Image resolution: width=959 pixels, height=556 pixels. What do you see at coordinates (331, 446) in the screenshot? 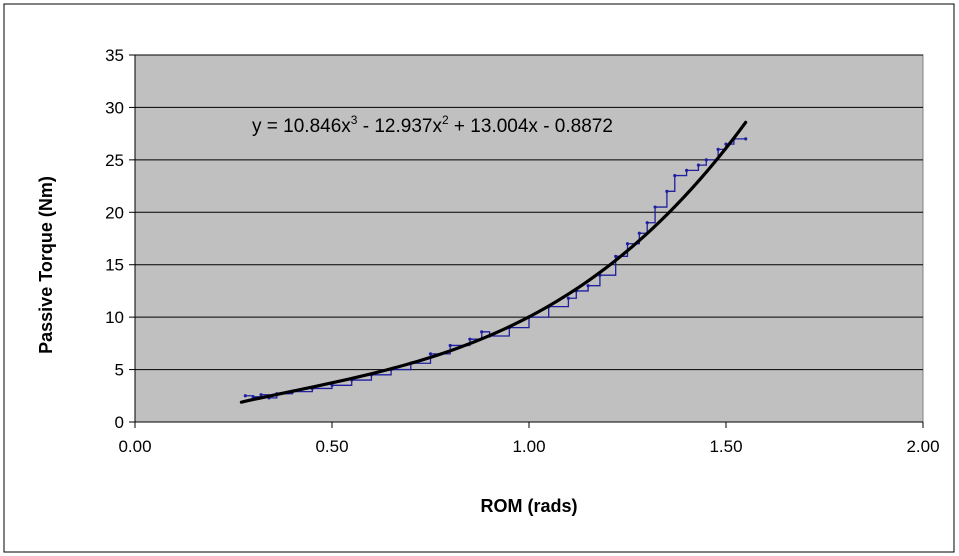
I see `x-tick-label: 0.50` at bounding box center [331, 446].